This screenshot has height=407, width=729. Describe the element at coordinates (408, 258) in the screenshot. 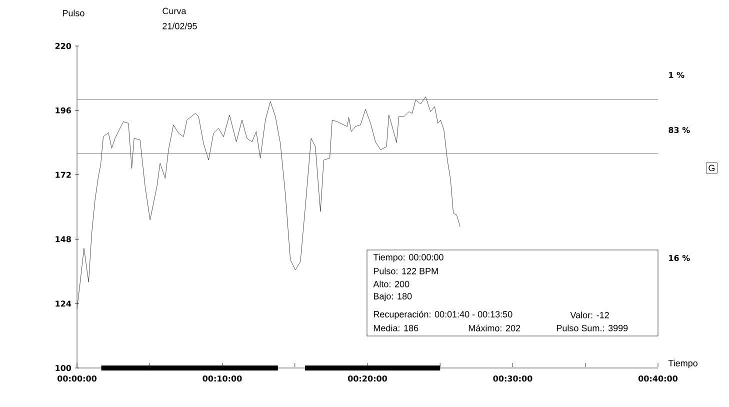

I see `annotation: Tiempo: 00:00:00` at that location.